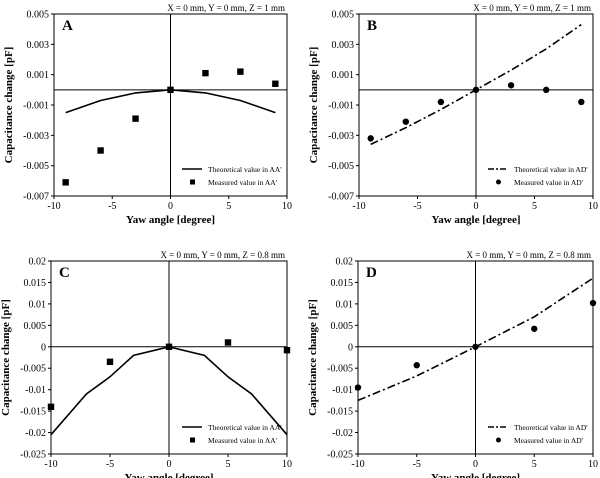  What do you see at coordinates (372, 26) in the screenshot?
I see `panel-letter: B` at bounding box center [372, 26].